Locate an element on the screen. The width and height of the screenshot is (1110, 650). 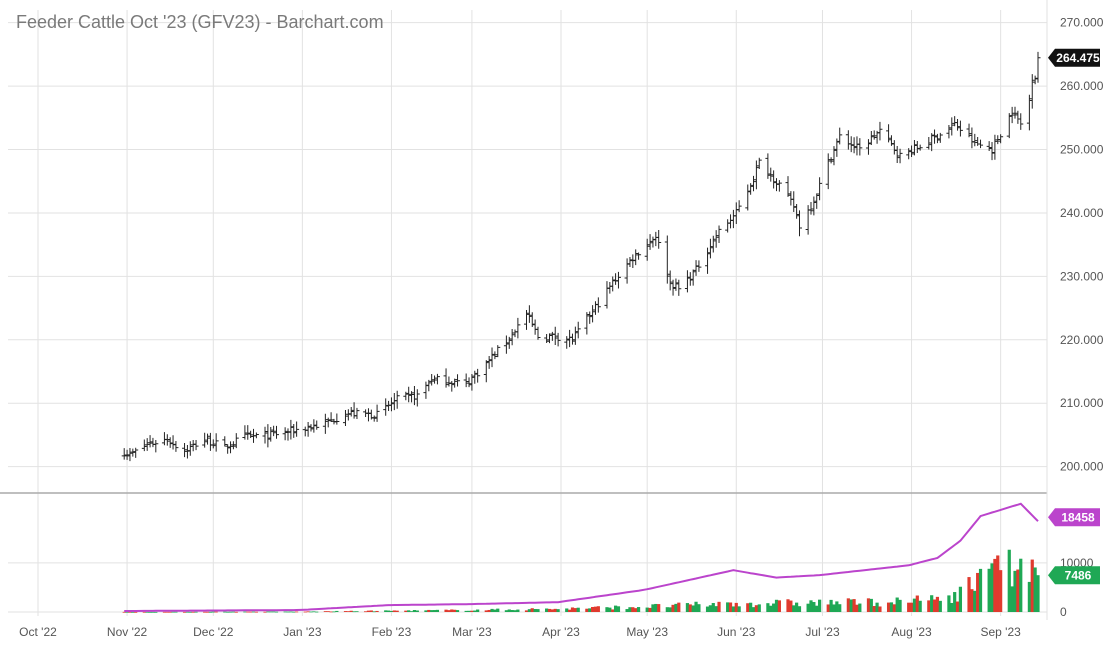
open-interest-line is located at coordinates (581, 557).